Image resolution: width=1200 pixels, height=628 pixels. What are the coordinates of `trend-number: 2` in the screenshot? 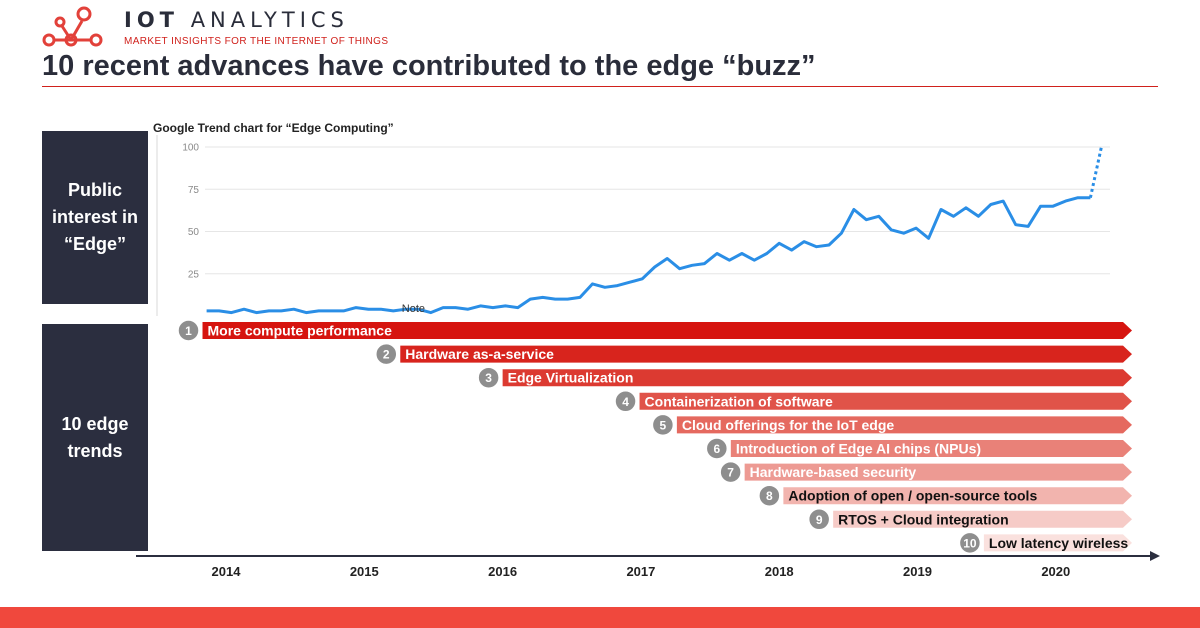 It's located at (386, 355).